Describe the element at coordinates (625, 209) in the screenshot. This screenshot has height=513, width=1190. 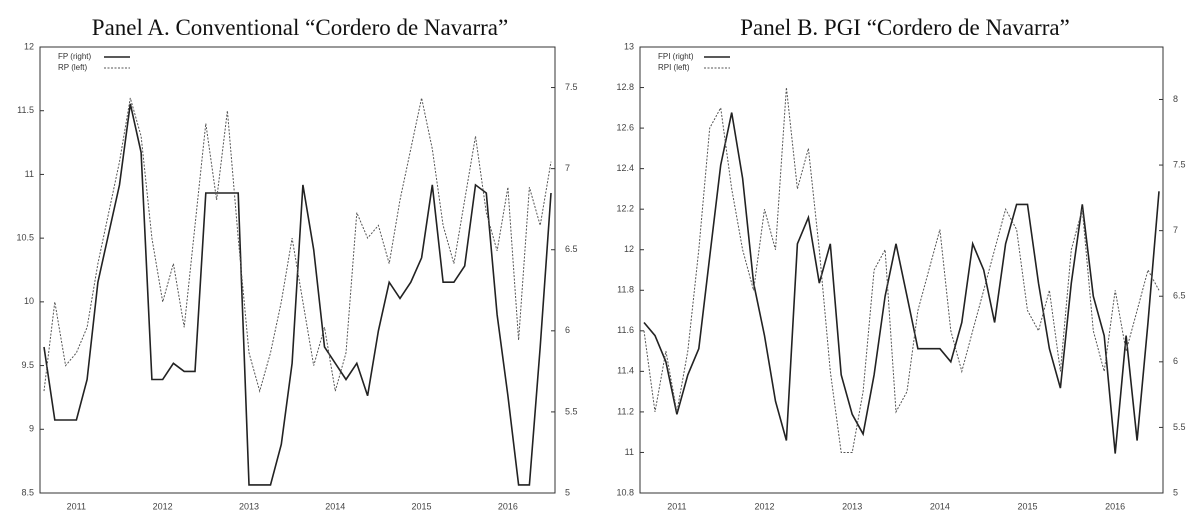
I see `y-tick-label: 12.2` at that location.